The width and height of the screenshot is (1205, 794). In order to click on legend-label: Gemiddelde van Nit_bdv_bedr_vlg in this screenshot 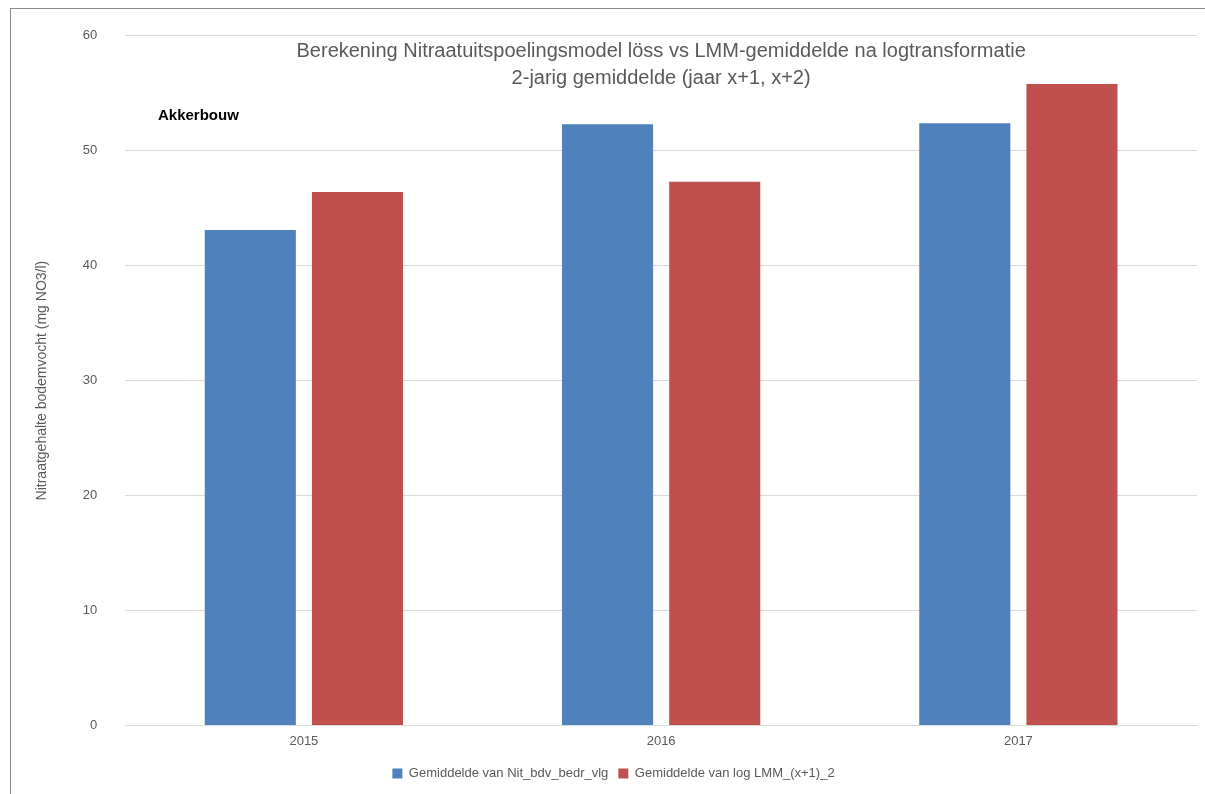, I will do `click(508, 773)`.